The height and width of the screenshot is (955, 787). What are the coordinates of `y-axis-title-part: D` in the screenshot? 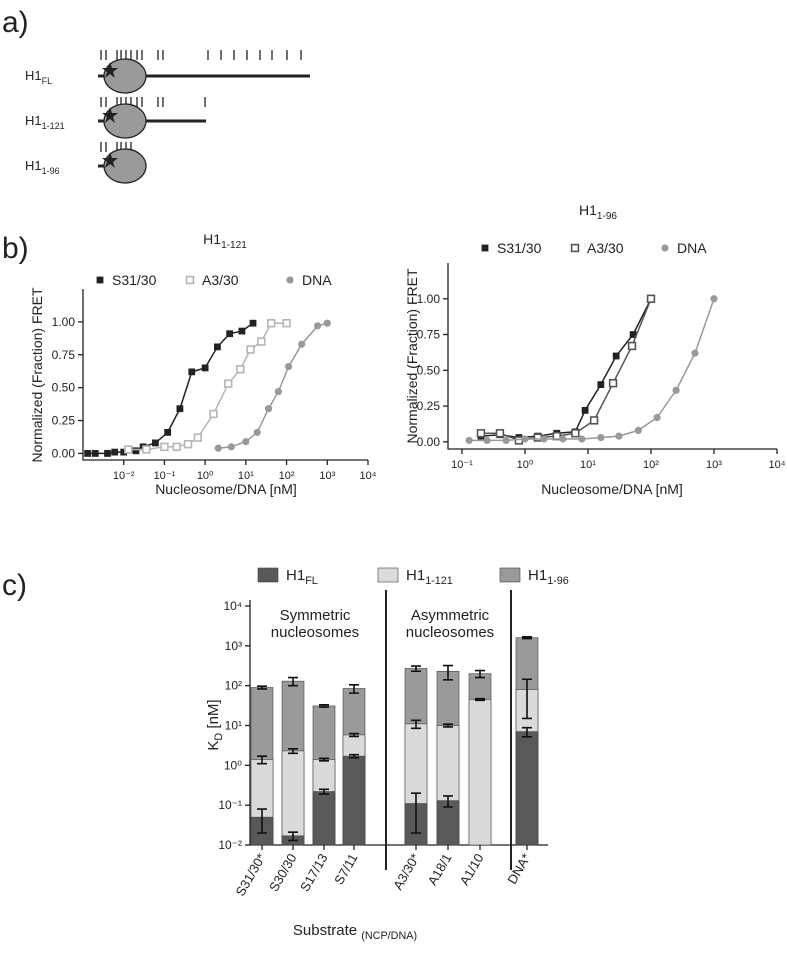 It's located at (219, 737).